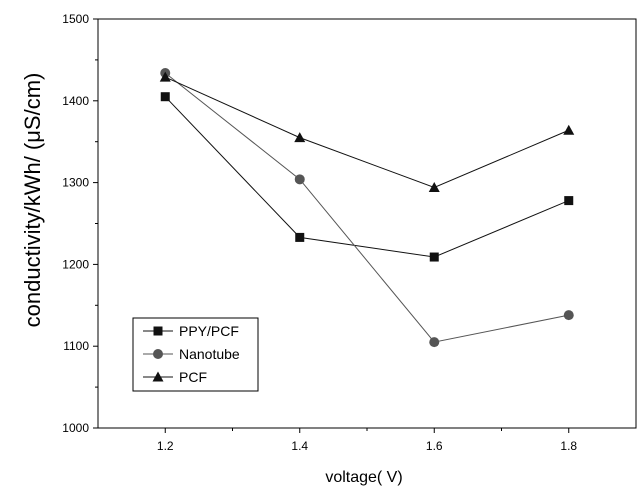 This screenshot has width=640, height=488. I want to click on y-tick-label: 1000, so click(75, 428).